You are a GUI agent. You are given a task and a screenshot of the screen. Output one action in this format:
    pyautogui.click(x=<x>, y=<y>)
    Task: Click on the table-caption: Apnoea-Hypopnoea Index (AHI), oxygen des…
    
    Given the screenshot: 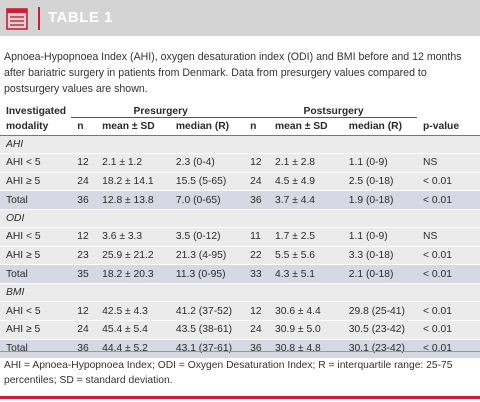 What is the action you would take?
    pyautogui.click(x=233, y=73)
    